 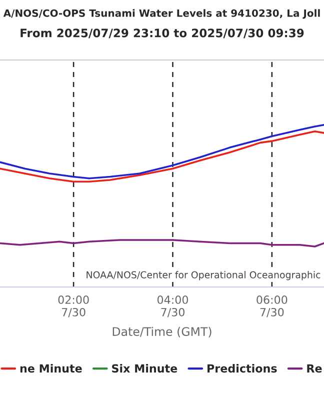 I want to click on legend-label: Six Minute, so click(x=145, y=368).